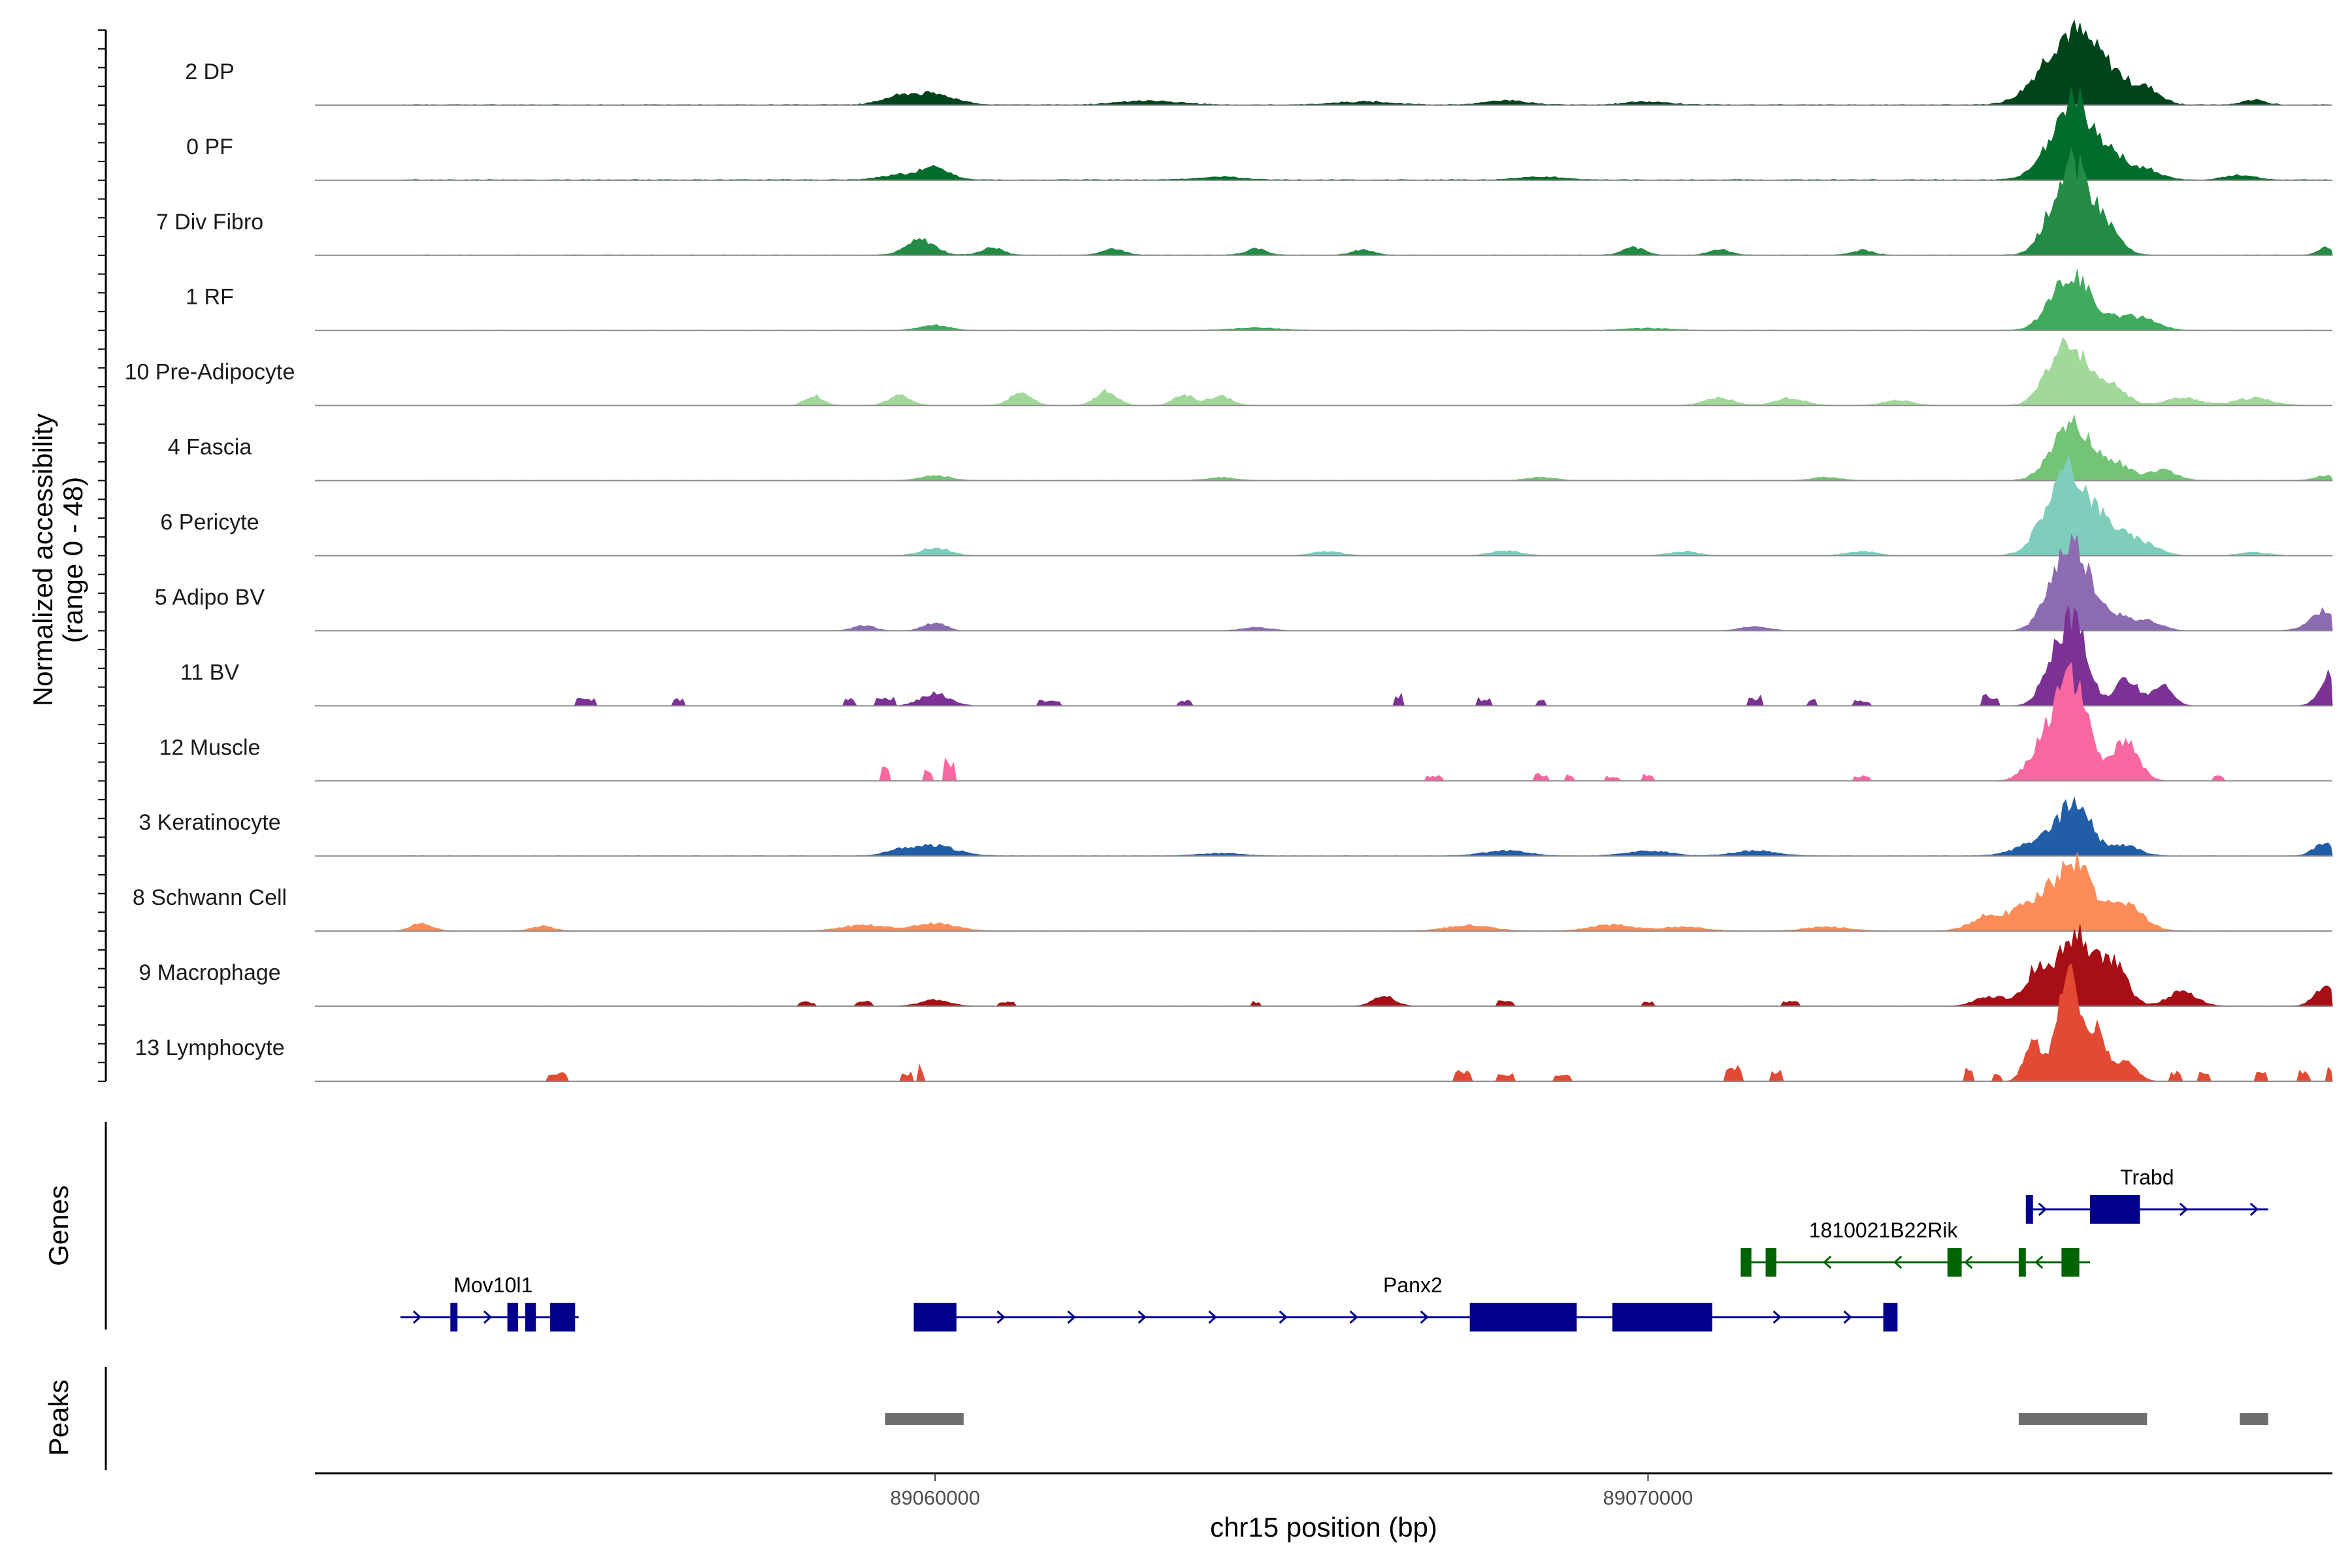 This screenshot has height=1568, width=2352. Describe the element at coordinates (58, 1225) in the screenshot. I see `genes-panel-title: Genes` at that location.